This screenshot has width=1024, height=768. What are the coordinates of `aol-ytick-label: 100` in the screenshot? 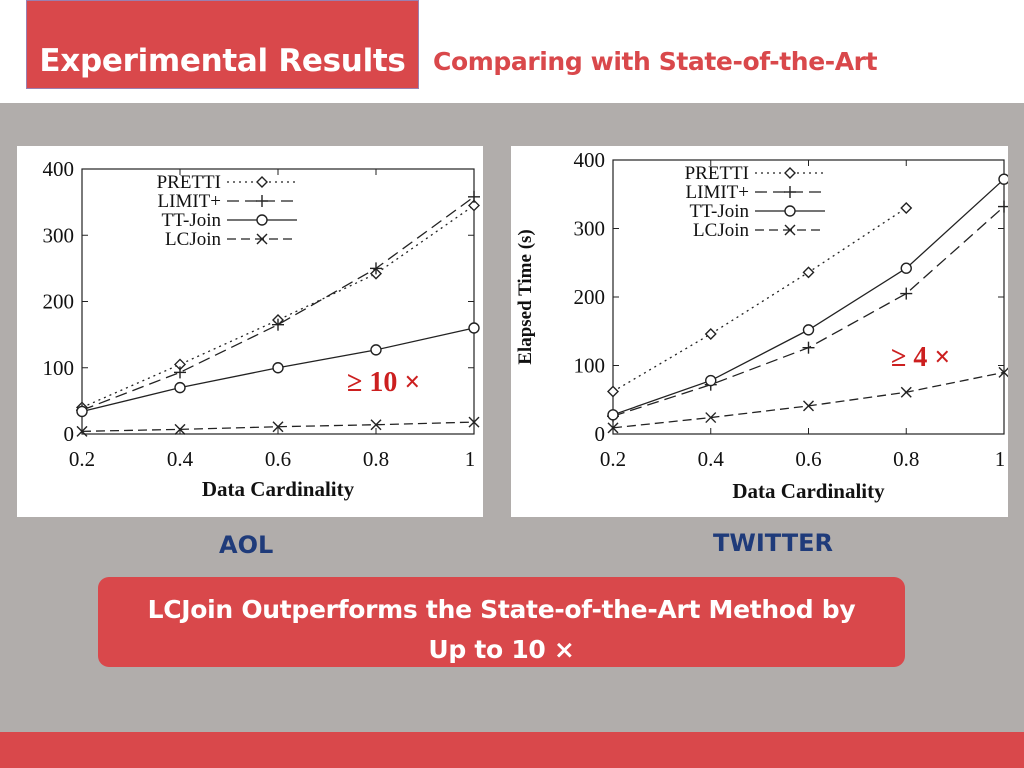 It's located at (59, 368).